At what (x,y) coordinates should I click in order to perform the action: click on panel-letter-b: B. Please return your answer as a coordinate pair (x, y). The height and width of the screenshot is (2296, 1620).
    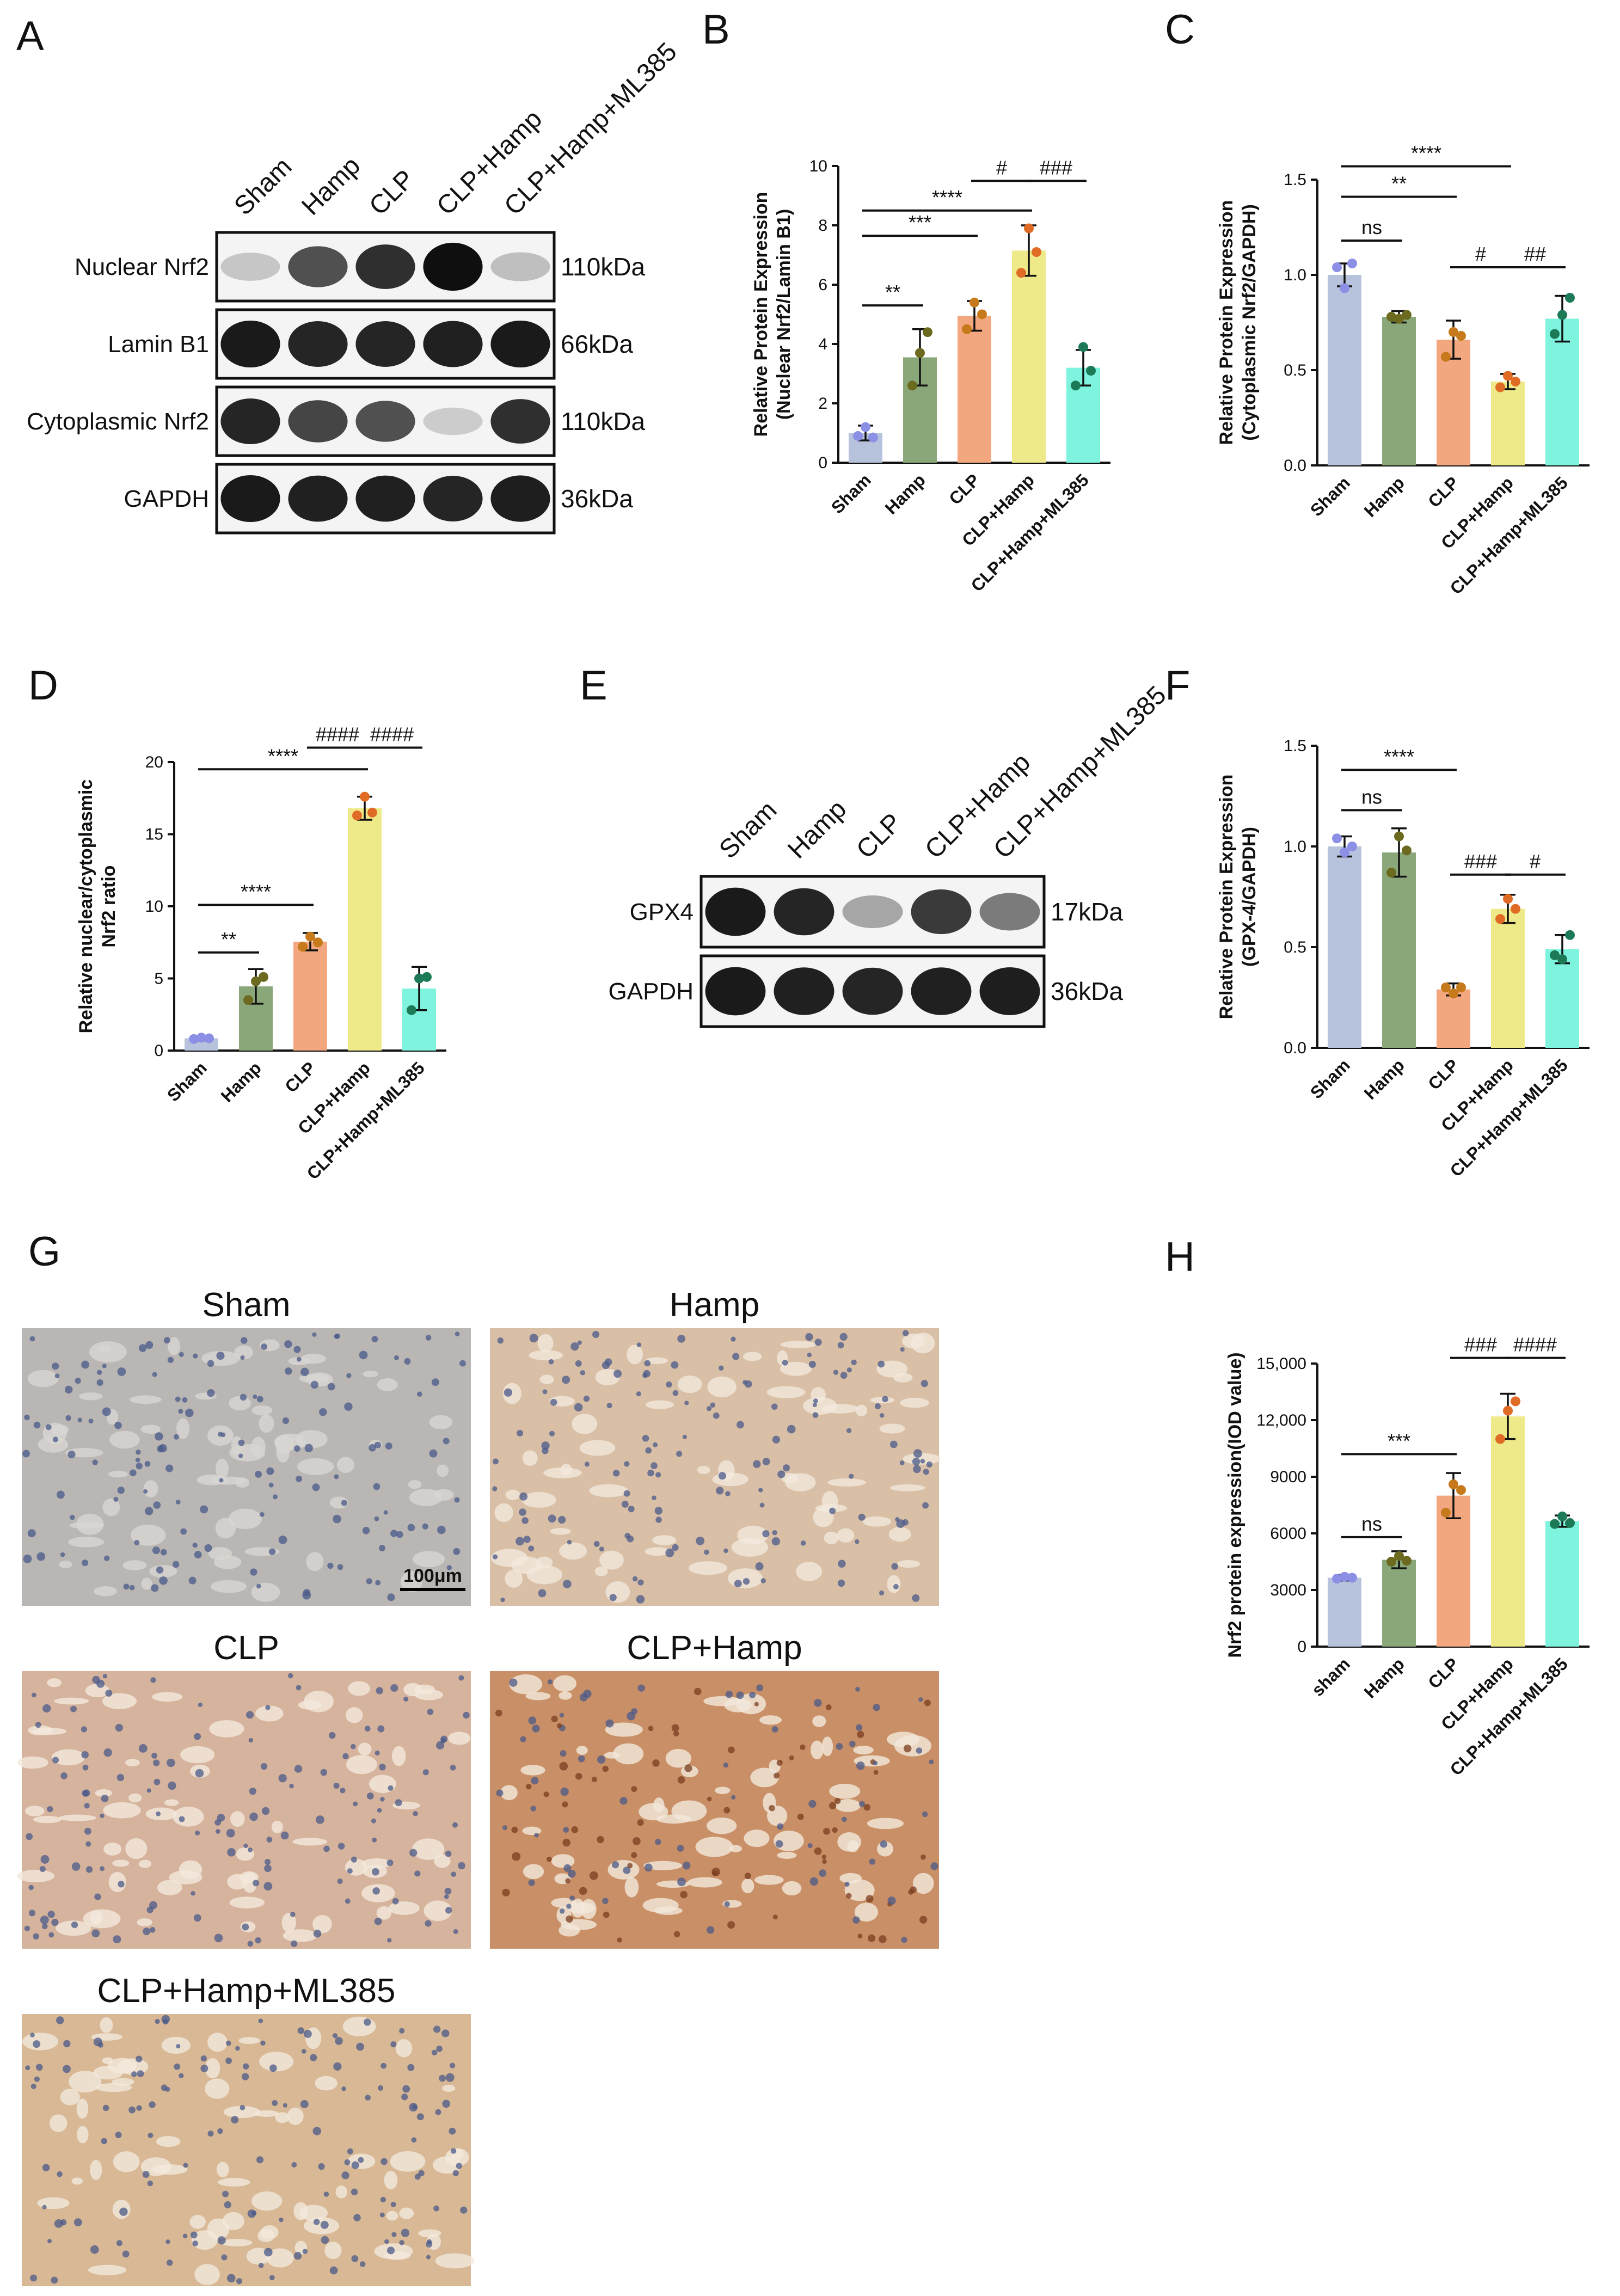
    Looking at the image, I should click on (716, 30).